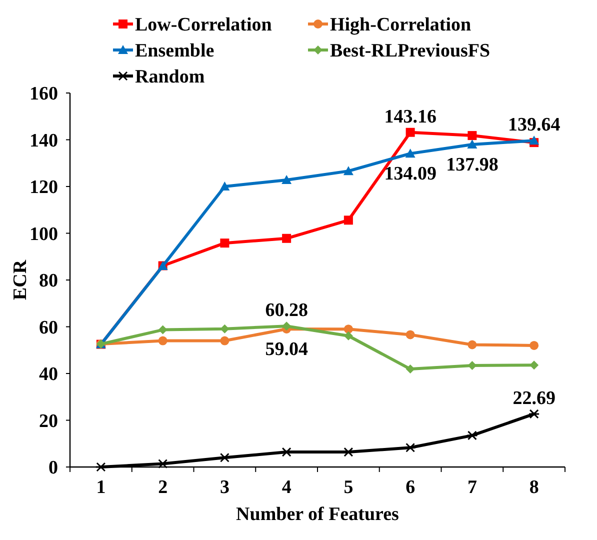 The width and height of the screenshot is (597, 540). What do you see at coordinates (286, 349) in the screenshot?
I see `data-label: 59.04` at bounding box center [286, 349].